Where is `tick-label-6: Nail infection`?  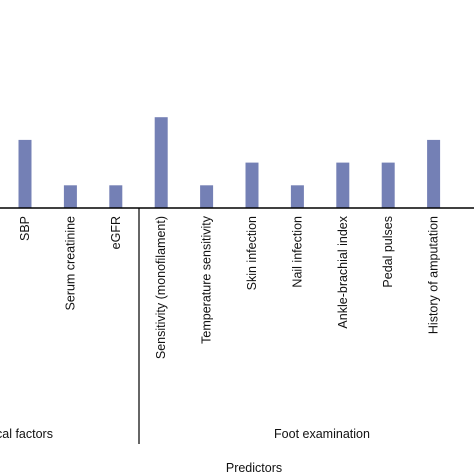 tick-label-6: Nail infection is located at coordinates (297, 252).